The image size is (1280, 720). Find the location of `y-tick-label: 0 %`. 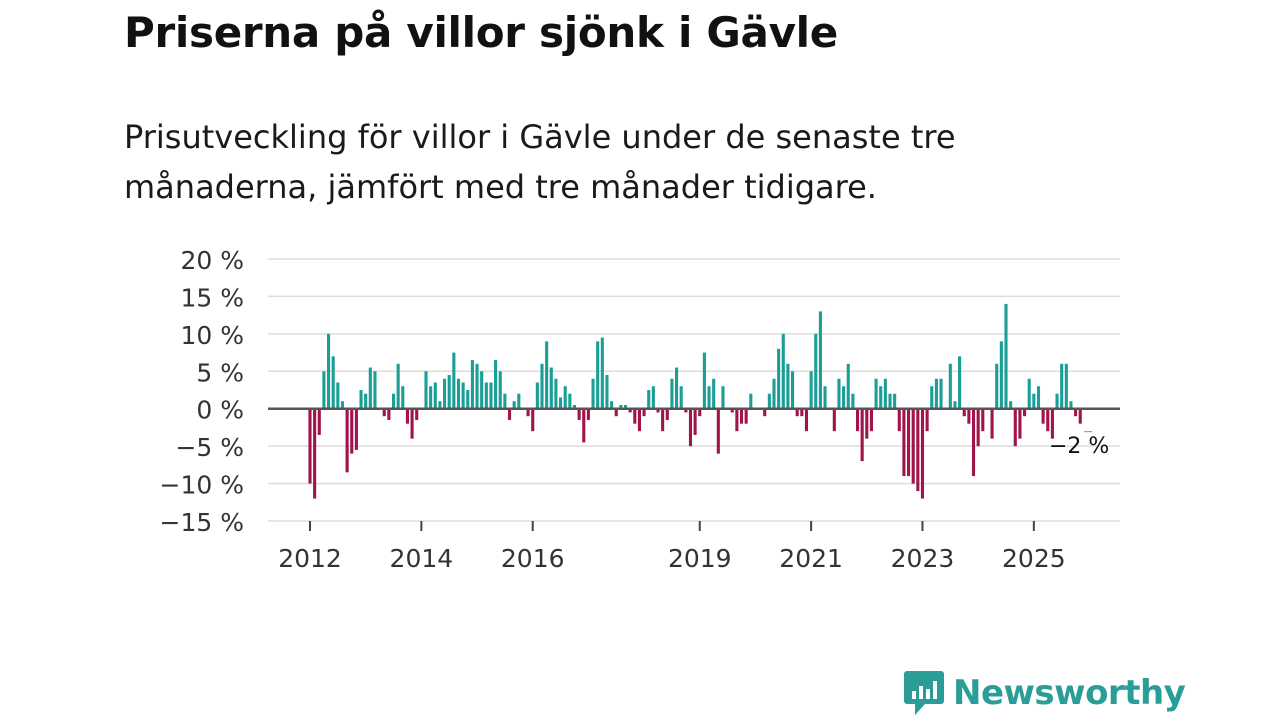

y-tick-label: 0 % is located at coordinates (220, 410).